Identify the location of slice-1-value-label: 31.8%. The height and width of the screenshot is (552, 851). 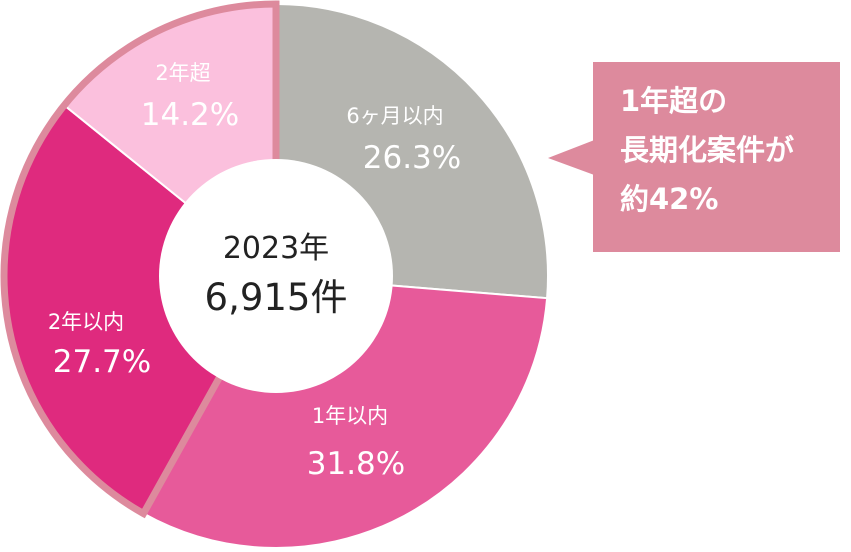
(356, 464).